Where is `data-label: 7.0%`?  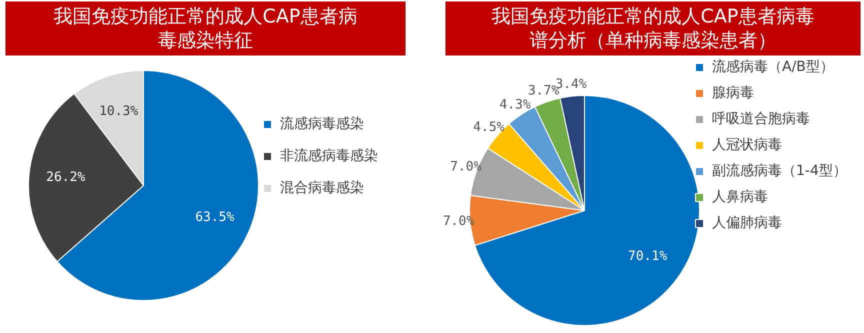 data-label: 7.0% is located at coordinates (466, 166).